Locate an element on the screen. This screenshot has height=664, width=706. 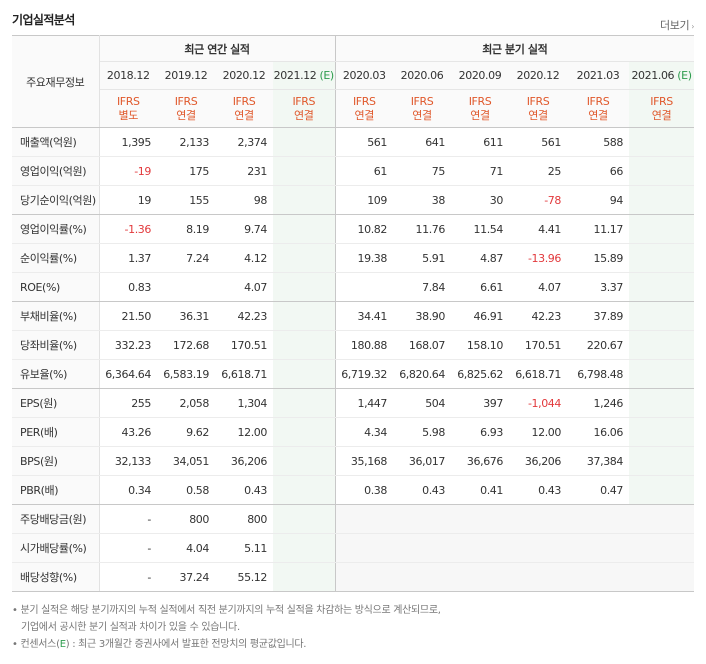
row-label: BPS(원) is located at coordinates (56, 461).